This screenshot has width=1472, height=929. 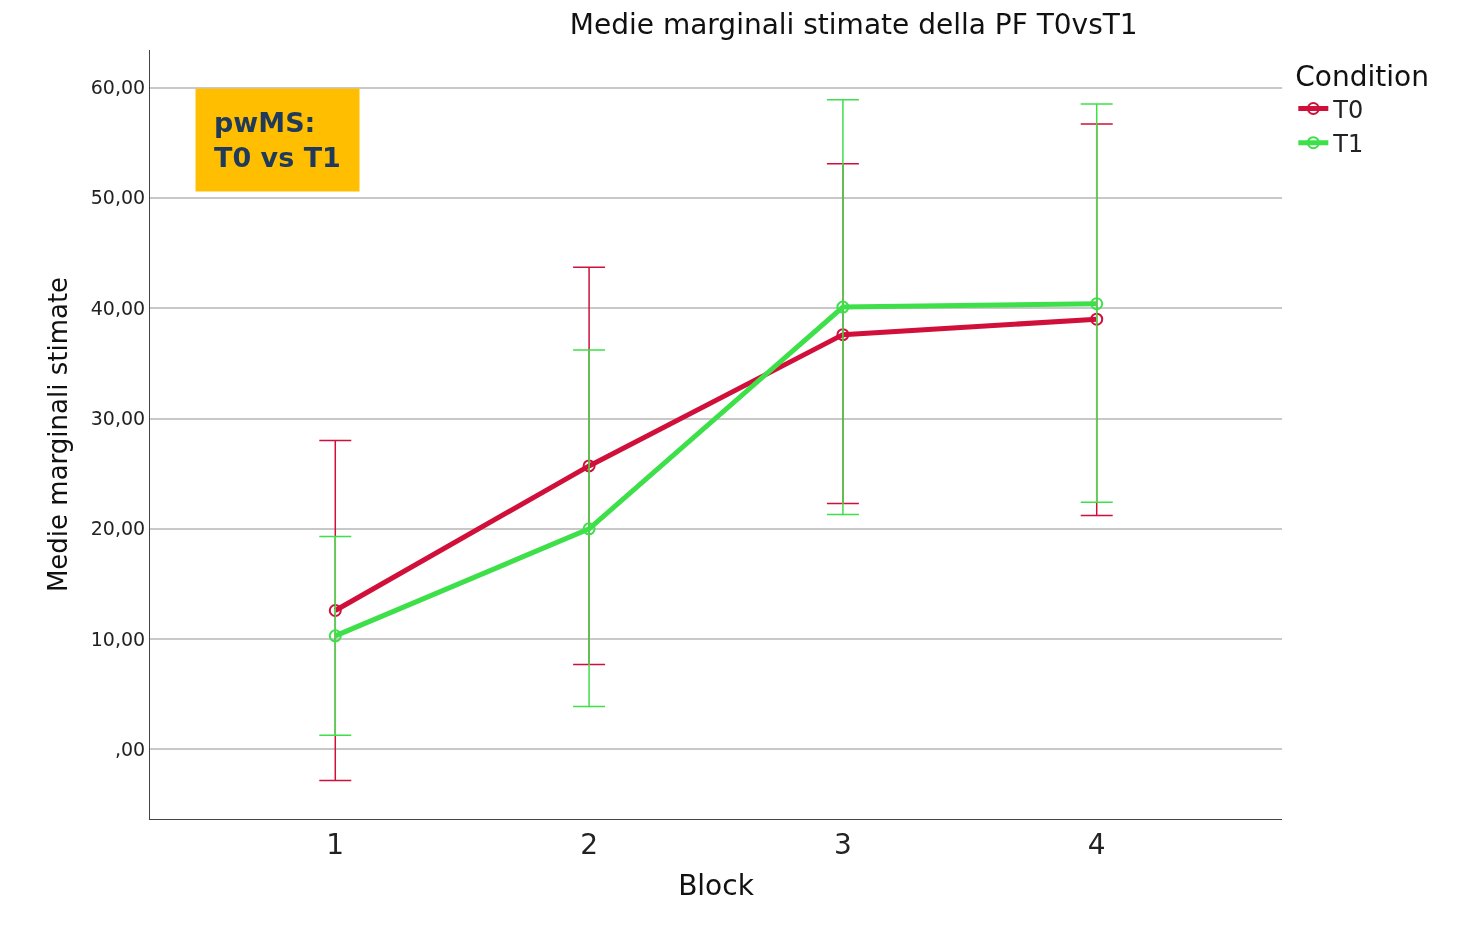 What do you see at coordinates (118, 418) in the screenshot?
I see `y-tick-label: 30,00` at bounding box center [118, 418].